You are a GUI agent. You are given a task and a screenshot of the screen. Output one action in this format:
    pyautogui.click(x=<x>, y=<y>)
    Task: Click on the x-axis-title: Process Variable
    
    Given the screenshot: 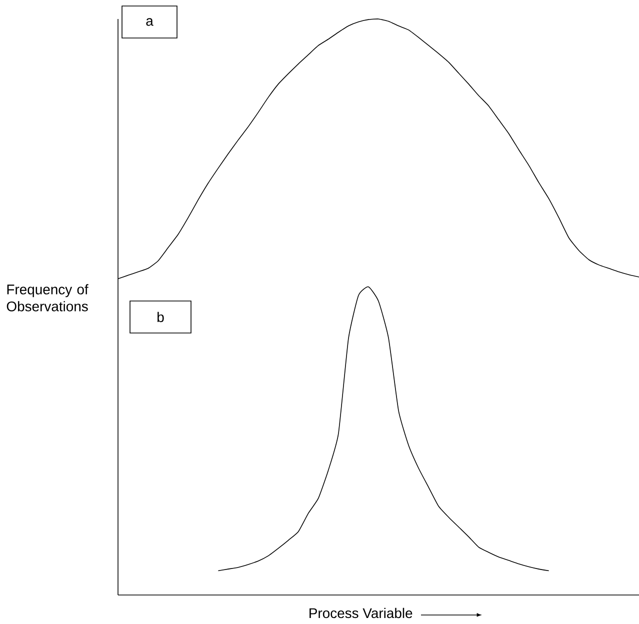 What is the action you would take?
    pyautogui.click(x=361, y=613)
    